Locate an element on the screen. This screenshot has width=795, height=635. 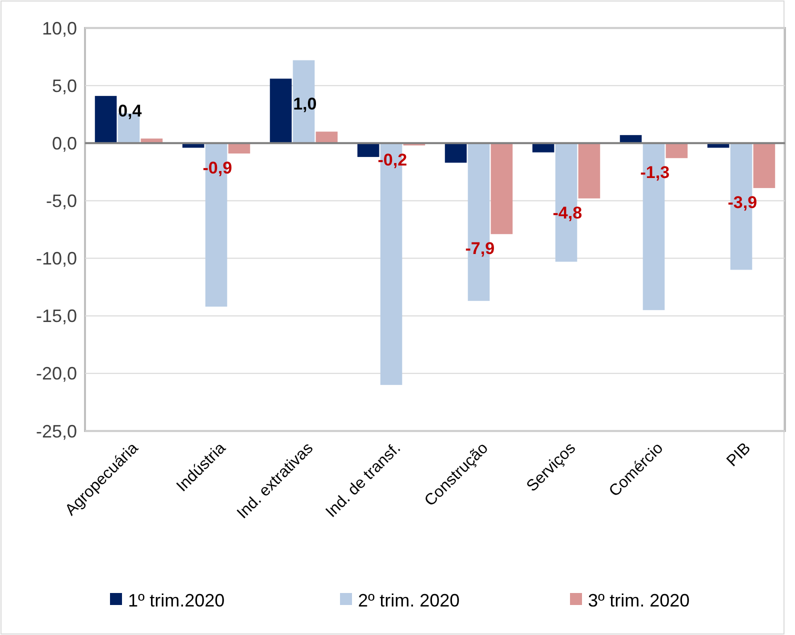
legend-label: 1º trim.2020 is located at coordinates (176, 600).